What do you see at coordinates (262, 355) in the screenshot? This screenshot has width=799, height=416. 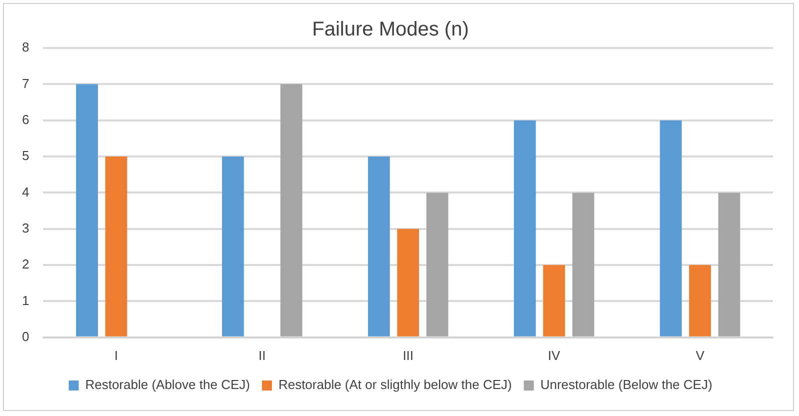 I see `x-tick-label: II` at bounding box center [262, 355].